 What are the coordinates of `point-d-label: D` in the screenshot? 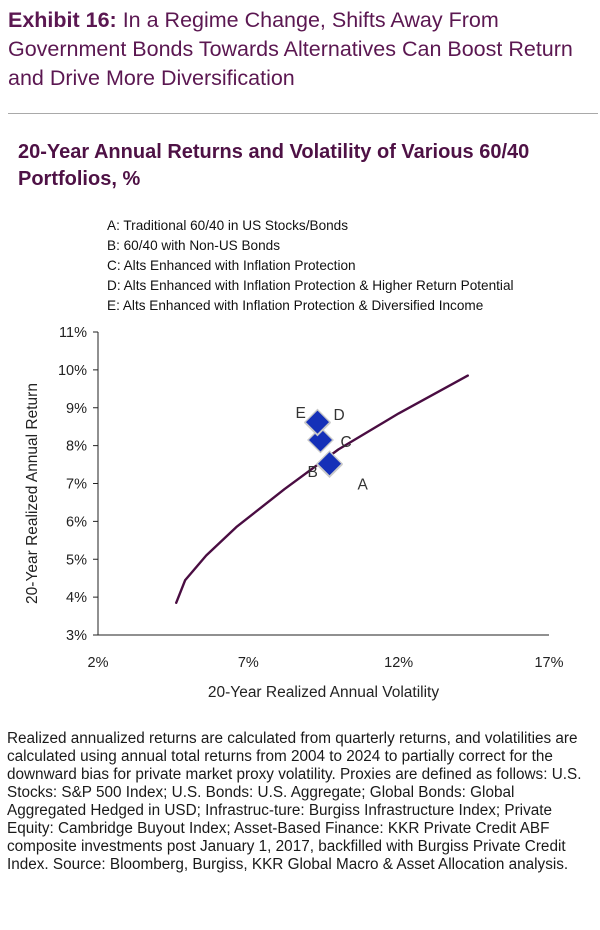 It's located at (338, 415).